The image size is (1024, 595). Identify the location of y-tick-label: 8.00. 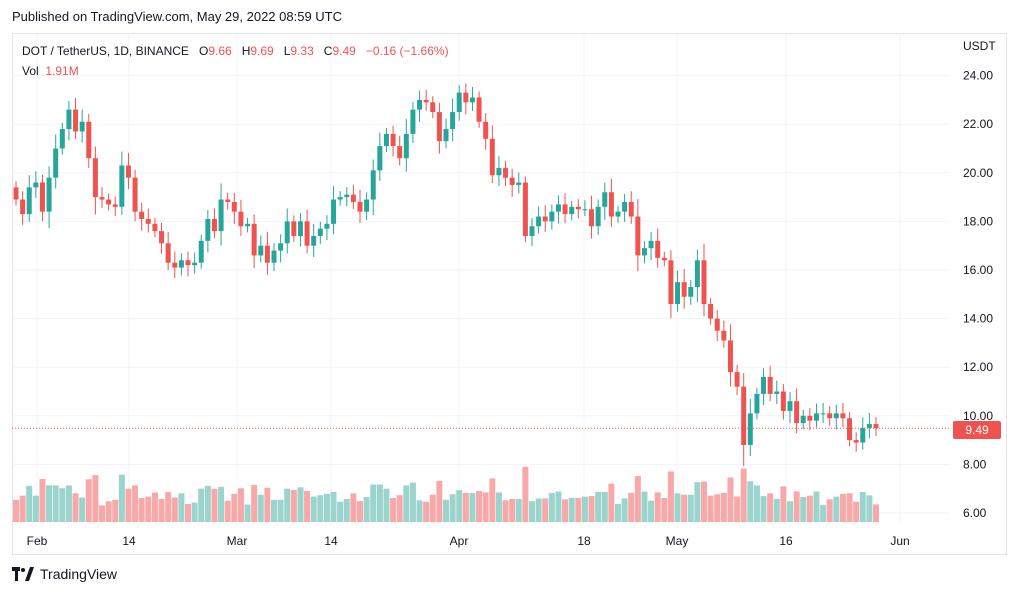
(975, 464).